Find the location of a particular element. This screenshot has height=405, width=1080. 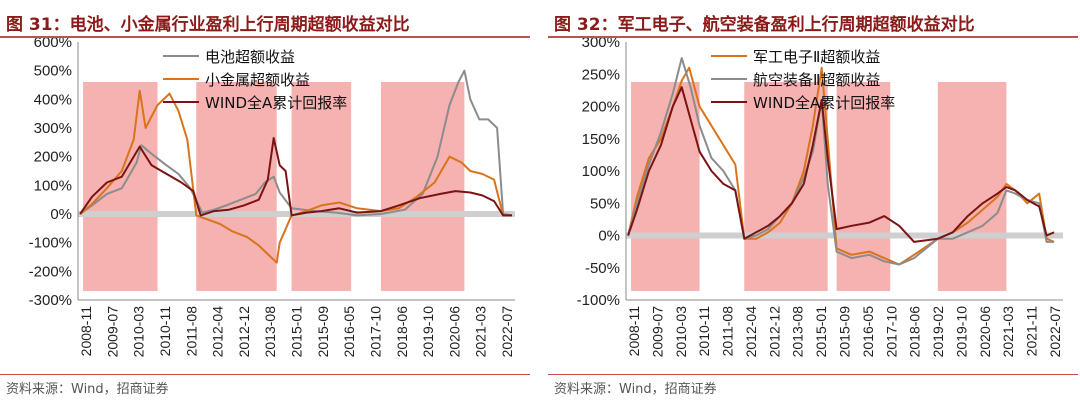

legend-label: 小金属超额收益 is located at coordinates (257, 80).